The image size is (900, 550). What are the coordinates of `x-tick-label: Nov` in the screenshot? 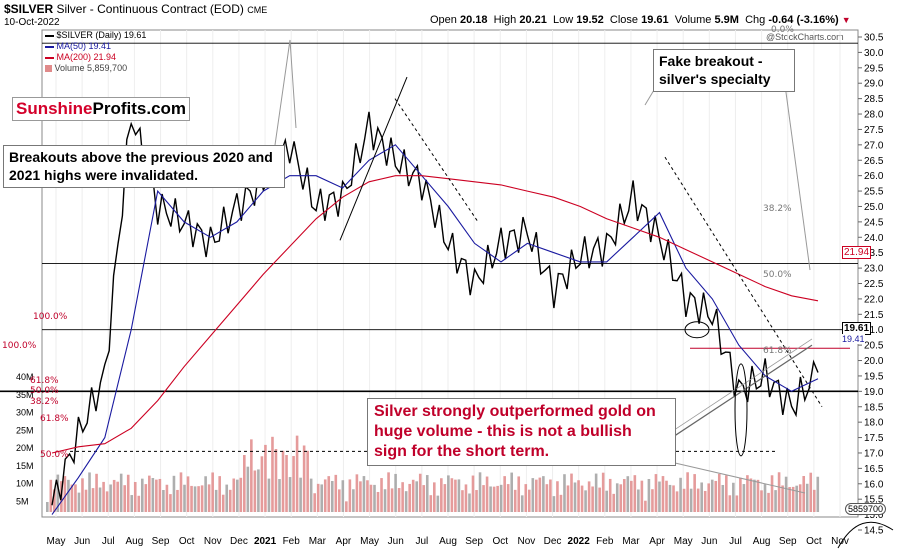 It's located at (527, 541).